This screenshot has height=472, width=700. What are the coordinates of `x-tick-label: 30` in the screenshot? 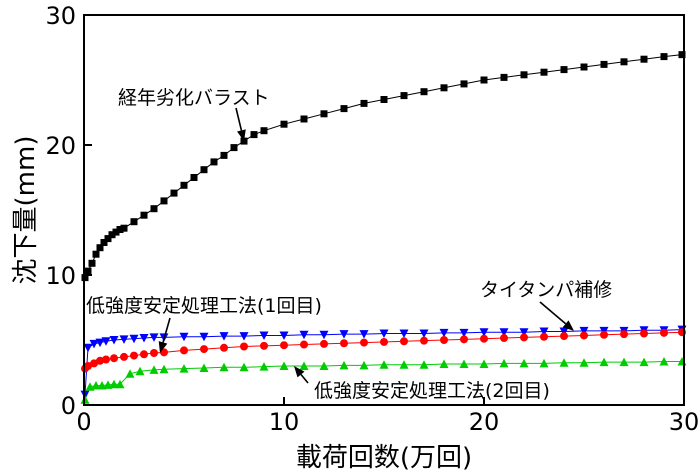 It's located at (684, 422).